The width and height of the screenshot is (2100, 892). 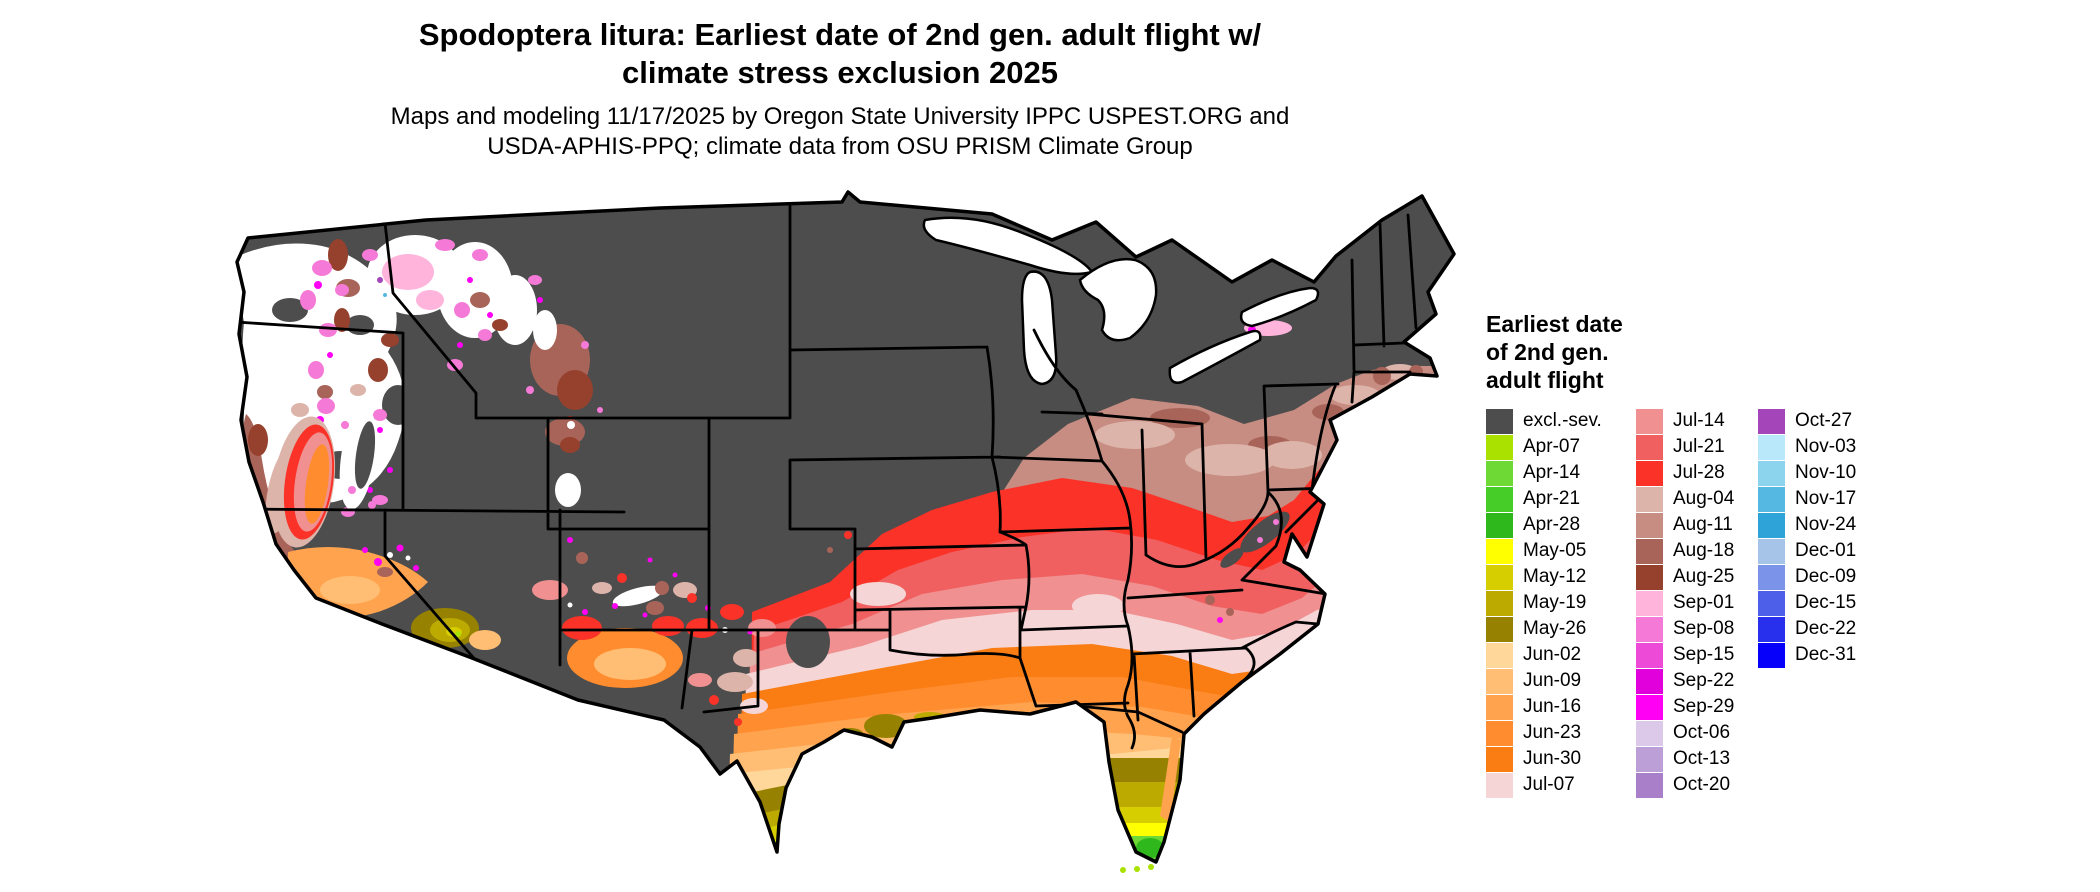 I want to click on dot-ne-brown, so click(x=1382, y=376).